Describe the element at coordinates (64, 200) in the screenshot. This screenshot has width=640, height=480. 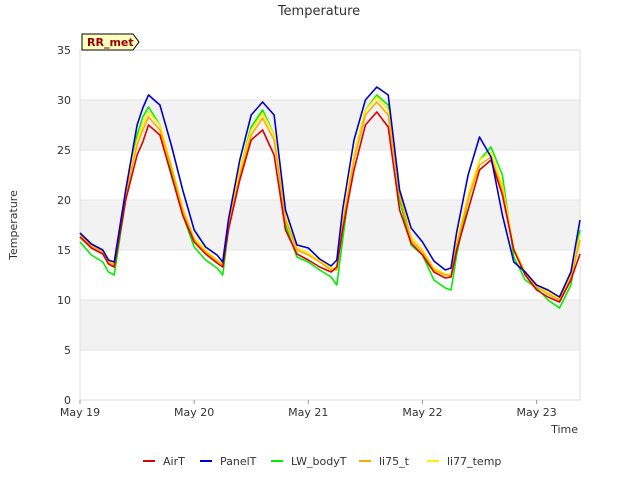
I see `y-tick-label: 20` at that location.